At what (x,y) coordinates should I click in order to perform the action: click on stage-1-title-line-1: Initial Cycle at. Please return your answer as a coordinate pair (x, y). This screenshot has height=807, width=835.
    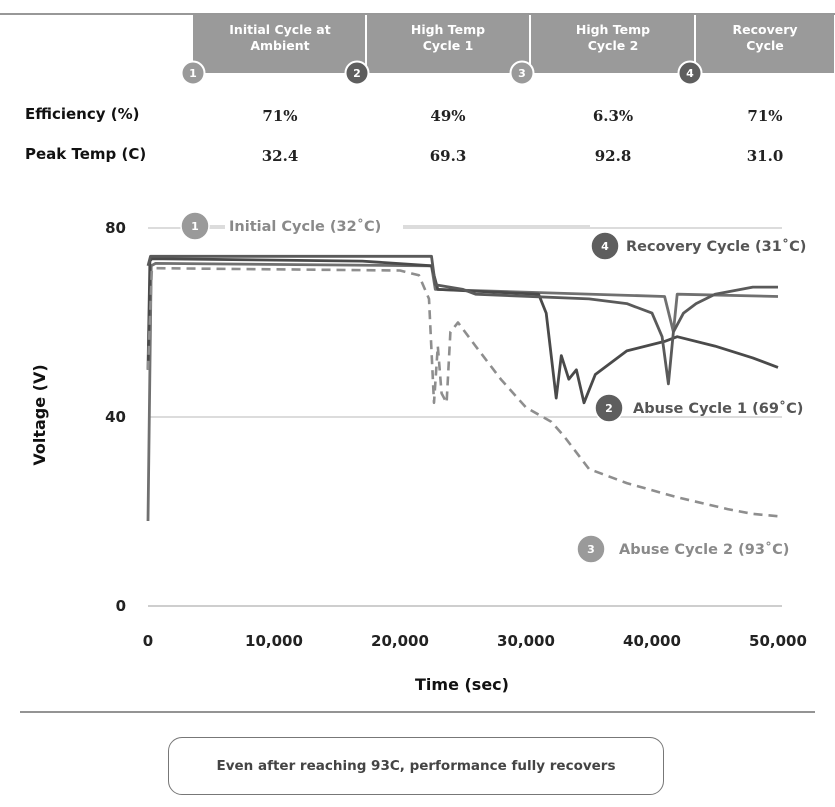
    Looking at the image, I should click on (279, 29).